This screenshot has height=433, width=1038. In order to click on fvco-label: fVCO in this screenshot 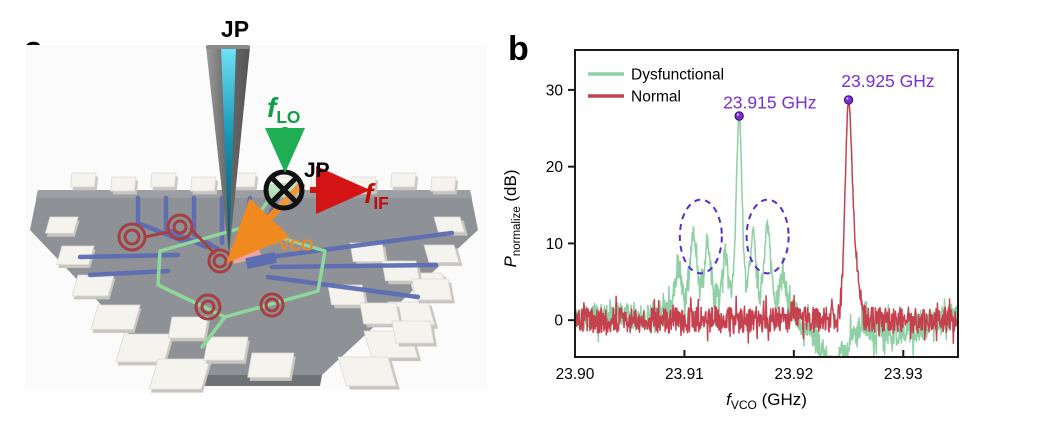, I will do `click(292, 238)`.